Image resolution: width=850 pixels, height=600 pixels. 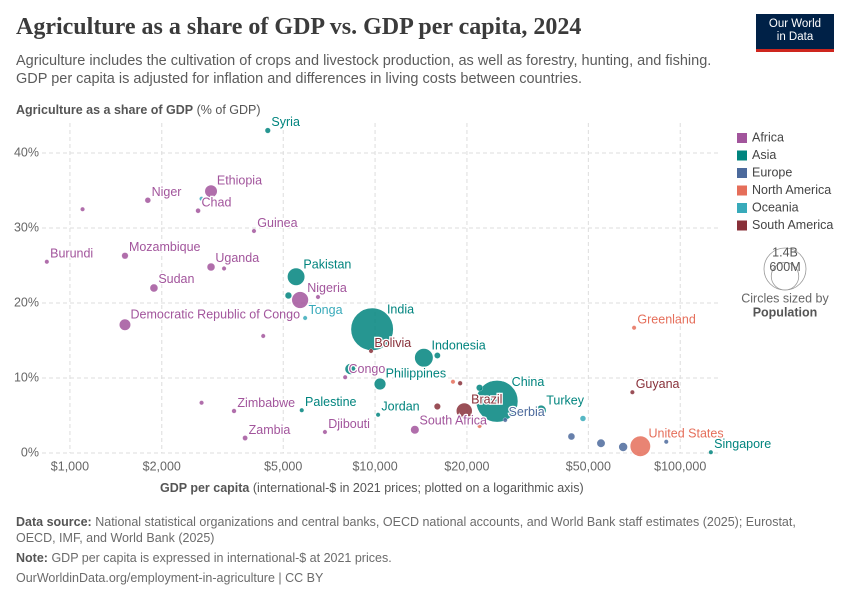 I want to click on point-label: Guyana, so click(x=658, y=384).